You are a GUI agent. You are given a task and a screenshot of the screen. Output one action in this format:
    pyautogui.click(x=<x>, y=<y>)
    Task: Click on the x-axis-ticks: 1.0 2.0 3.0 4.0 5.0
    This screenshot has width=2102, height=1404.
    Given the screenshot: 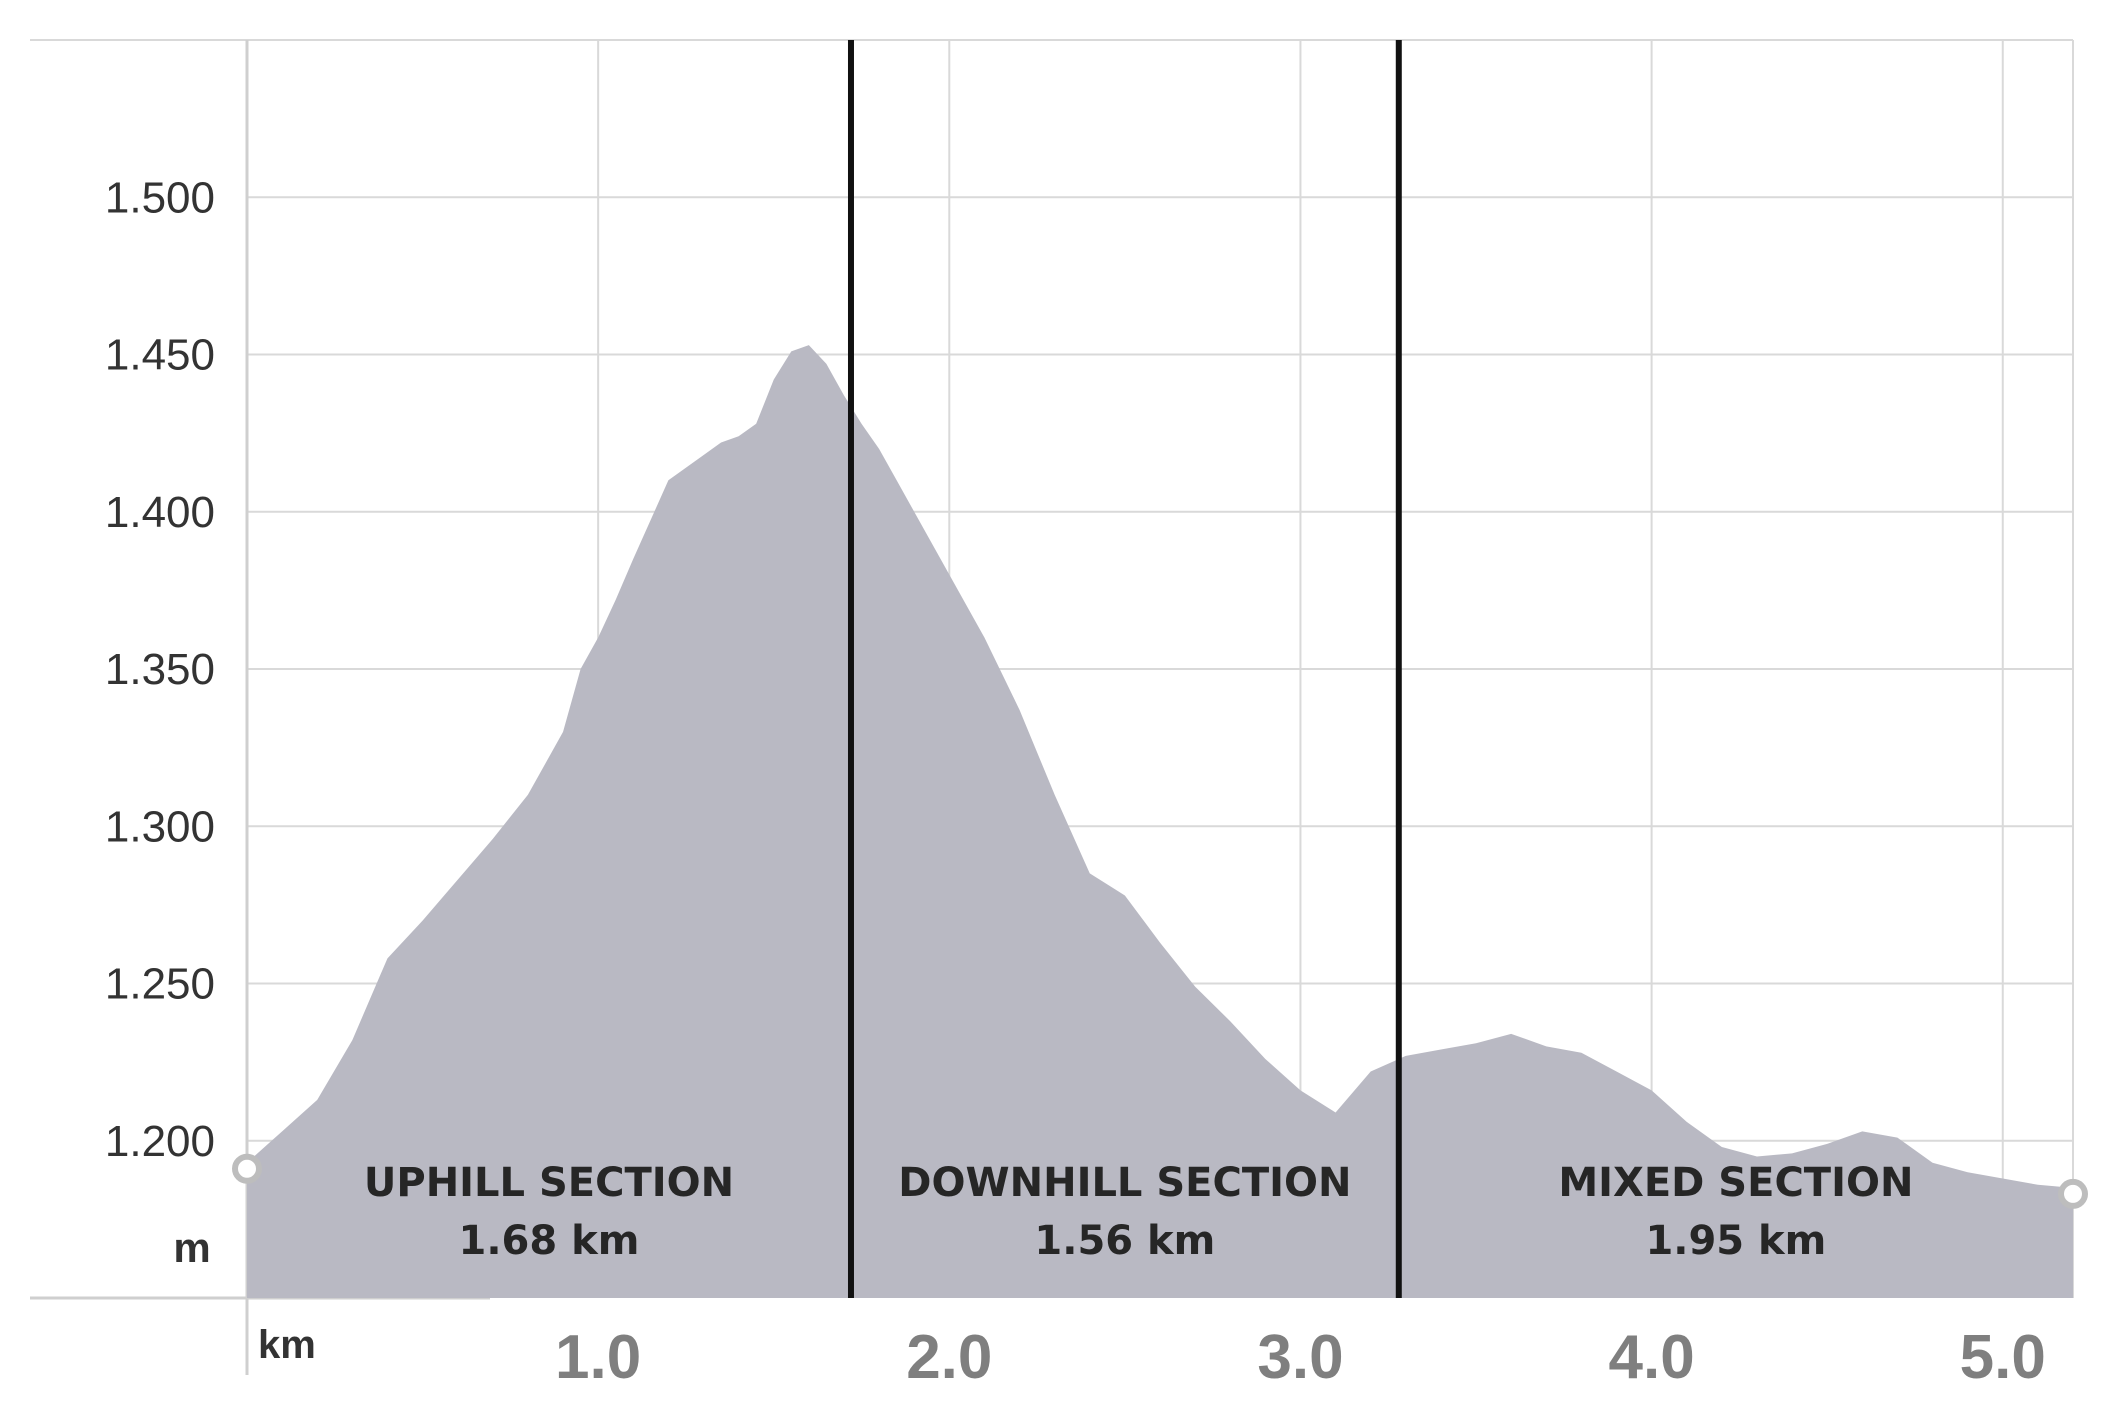 What is the action you would take?
    pyautogui.click(x=1300, y=1357)
    